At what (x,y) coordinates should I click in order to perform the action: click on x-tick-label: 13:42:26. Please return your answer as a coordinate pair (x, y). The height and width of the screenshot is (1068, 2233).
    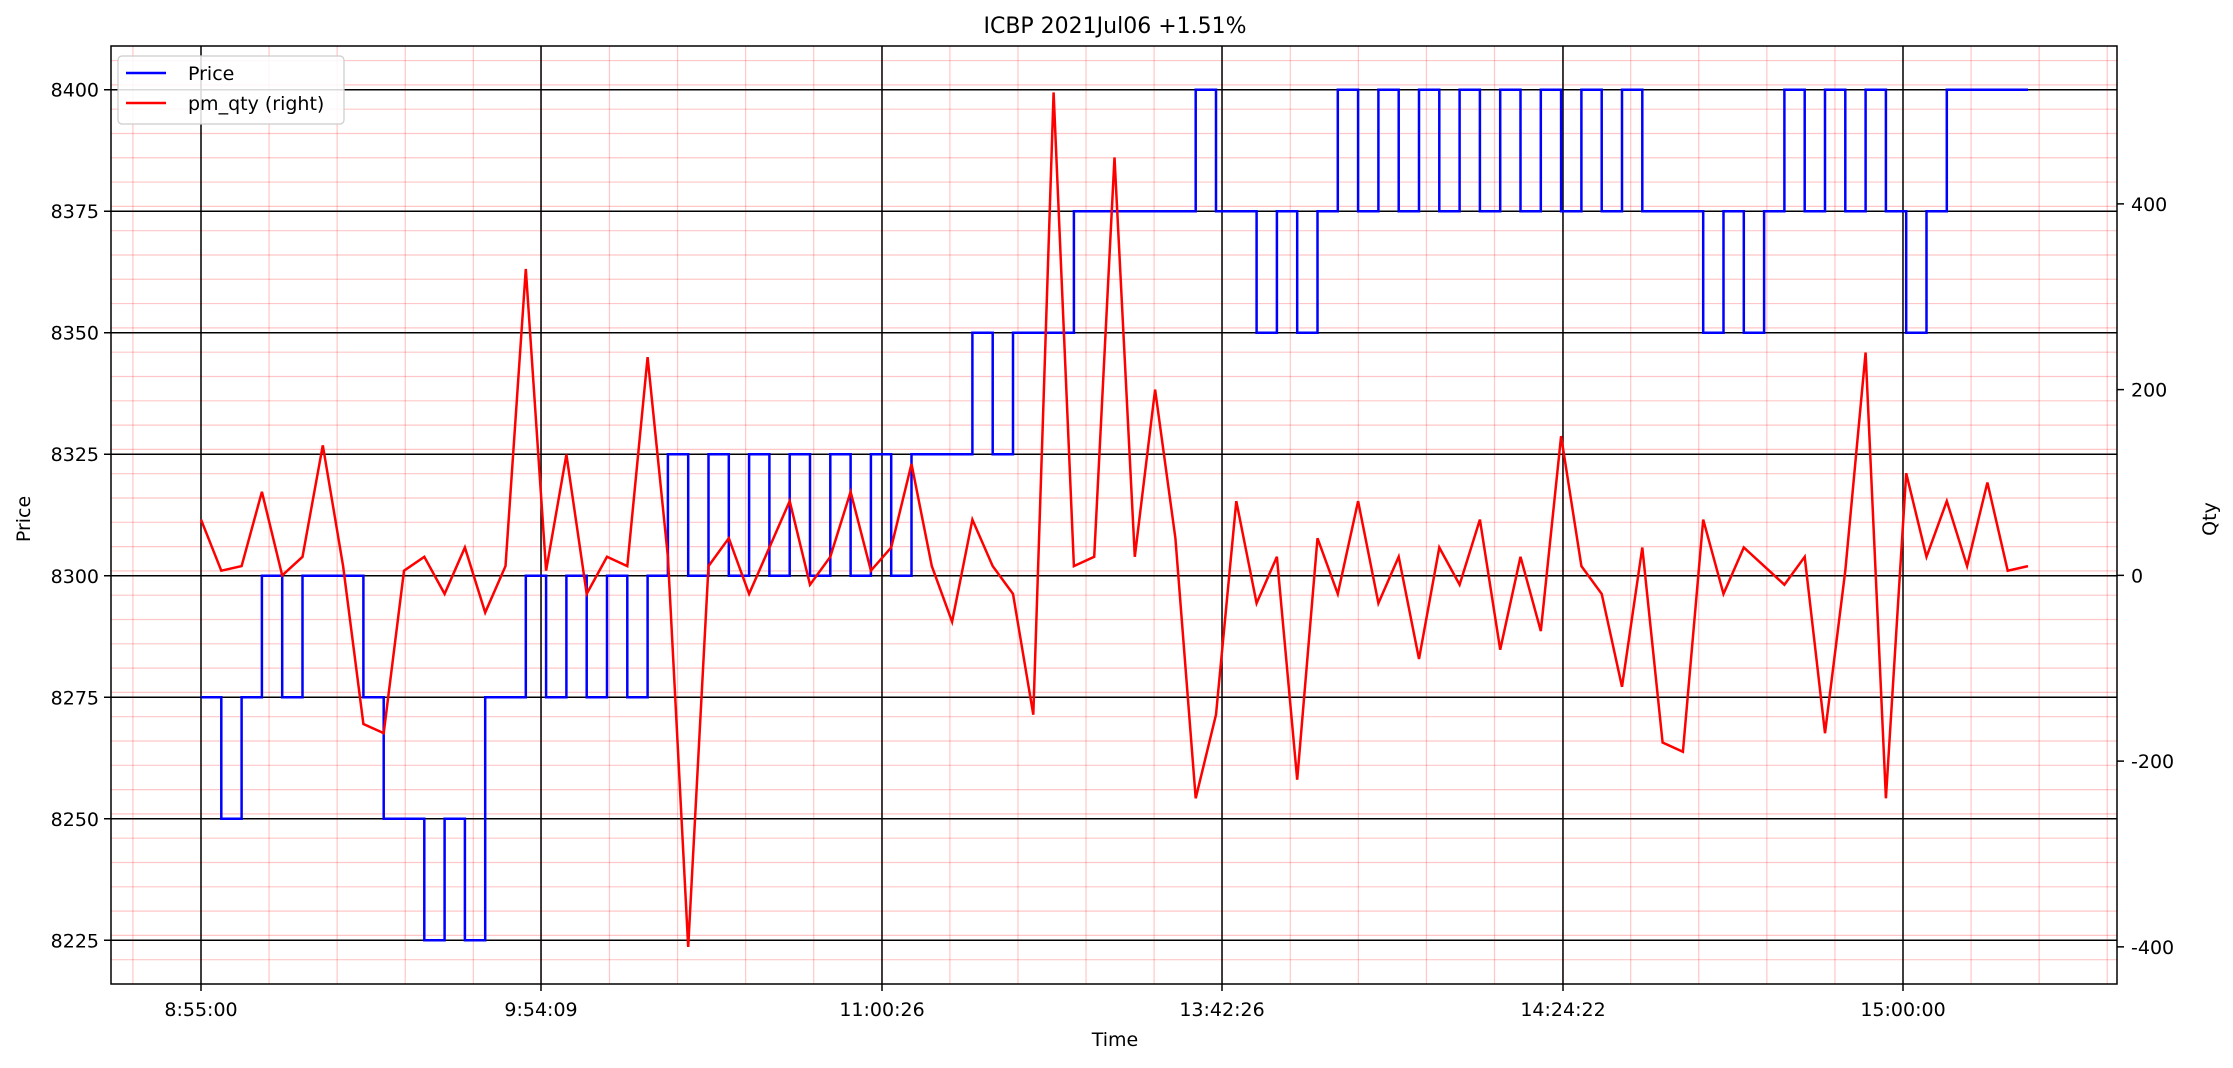
    Looking at the image, I should click on (1221, 1010).